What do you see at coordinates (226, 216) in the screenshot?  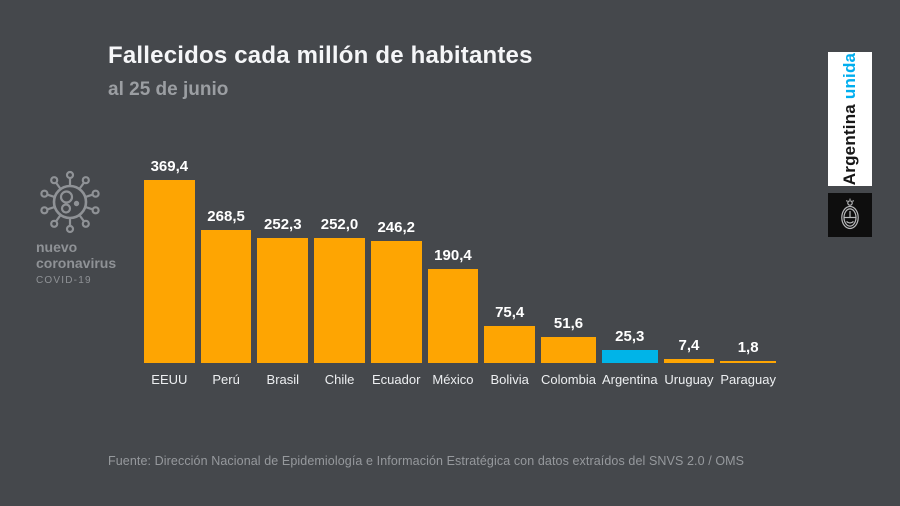 I see `bar-value-label: 268,5` at bounding box center [226, 216].